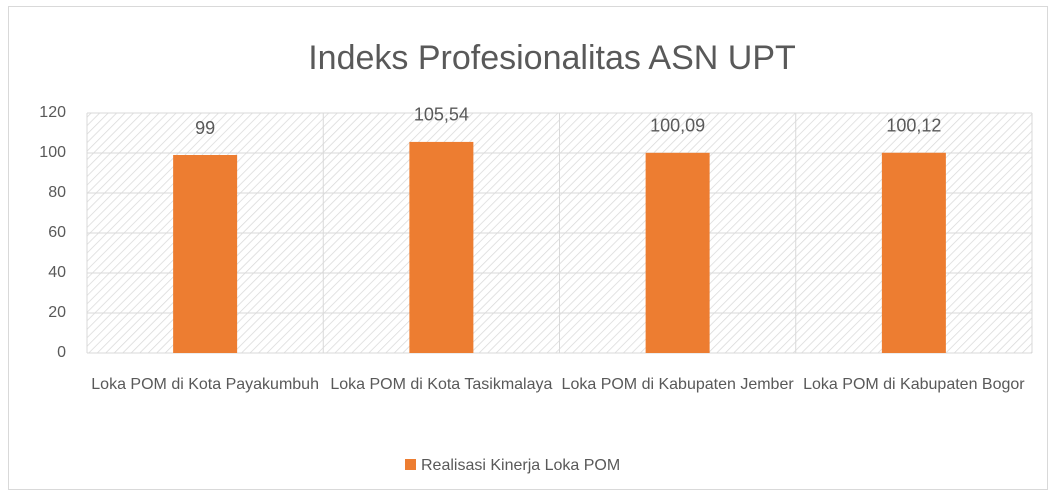 Image resolution: width=1056 pixels, height=499 pixels. What do you see at coordinates (57, 232) in the screenshot?
I see `y-tick-label: 60` at bounding box center [57, 232].